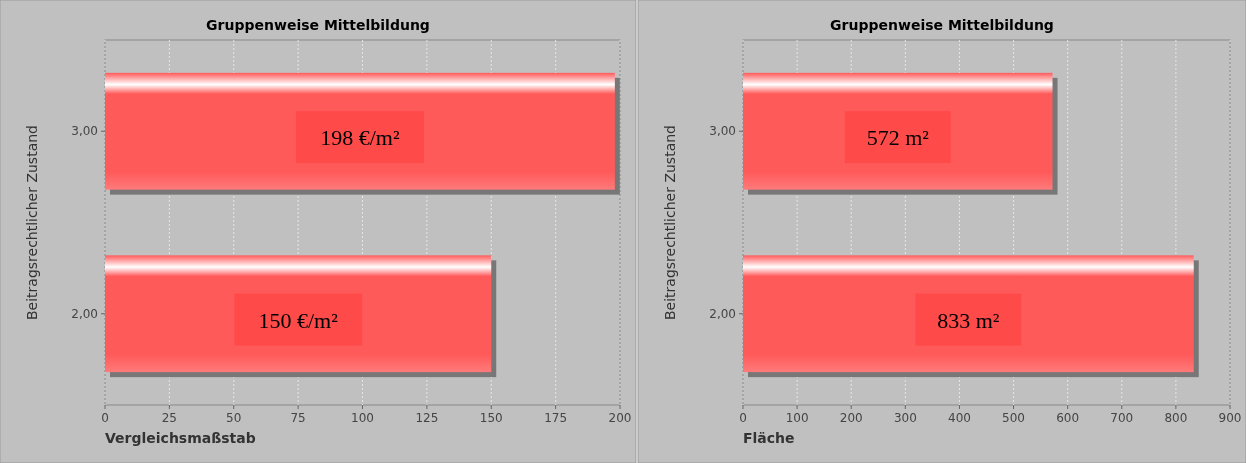 This screenshot has height=463, width=1246. What do you see at coordinates (234, 418) in the screenshot?
I see `x-tick-label: 50` at bounding box center [234, 418].